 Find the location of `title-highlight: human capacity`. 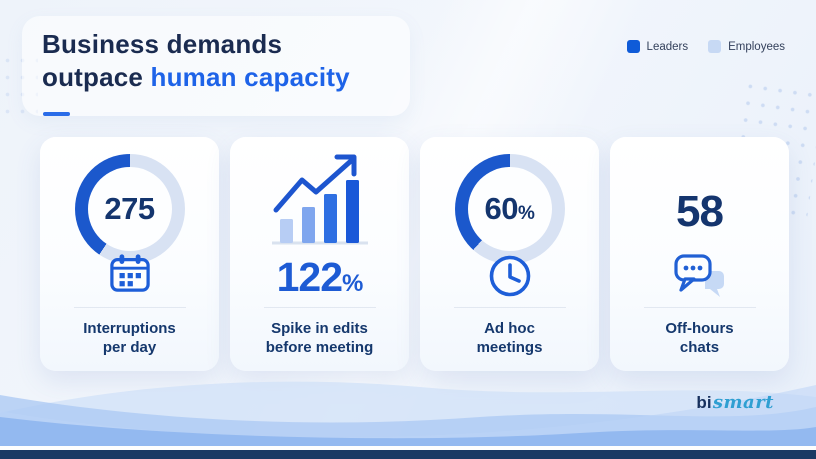

title-highlight: human capacity is located at coordinates (250, 77).